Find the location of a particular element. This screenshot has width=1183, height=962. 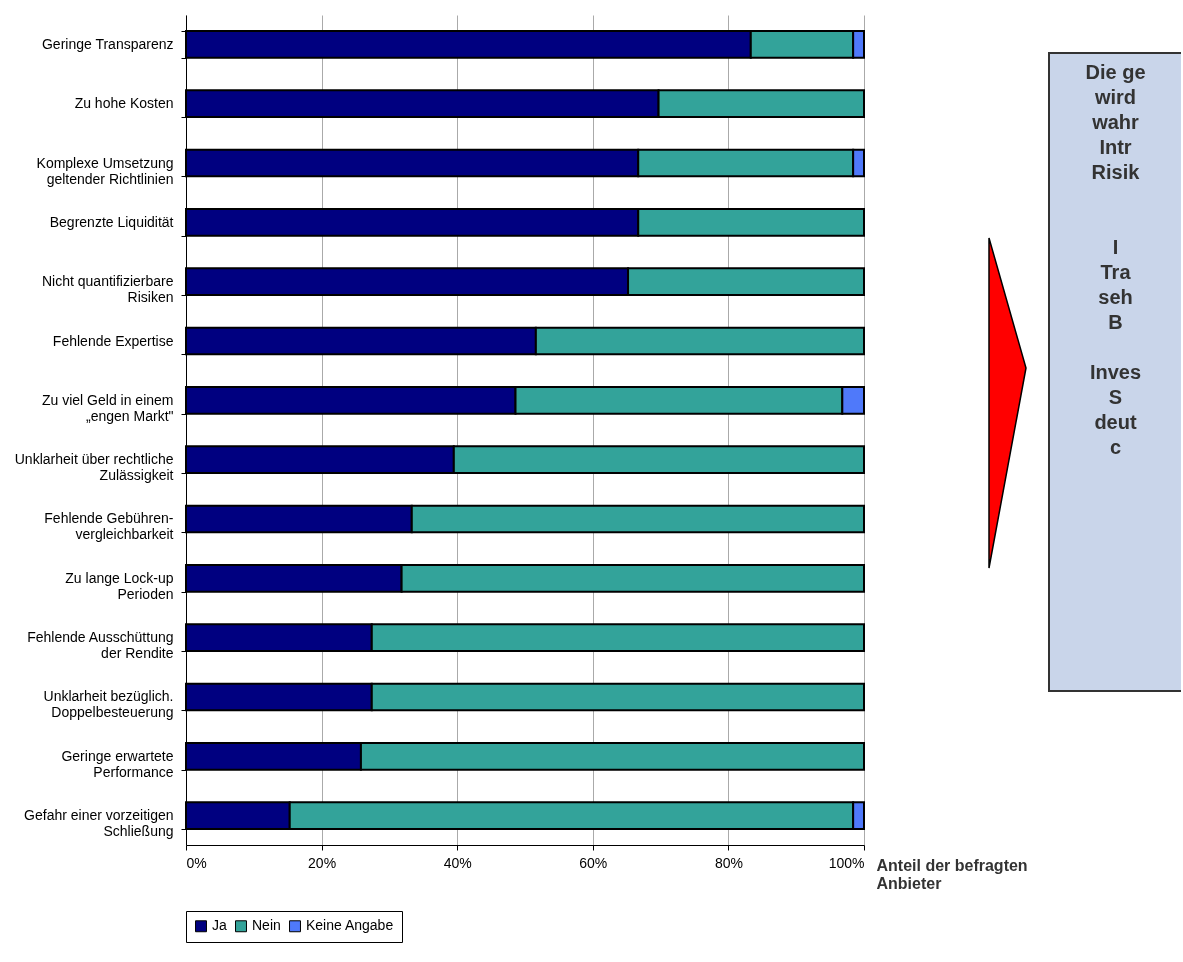

y-tick-label: Geringe Transparenz is located at coordinates (107, 43).